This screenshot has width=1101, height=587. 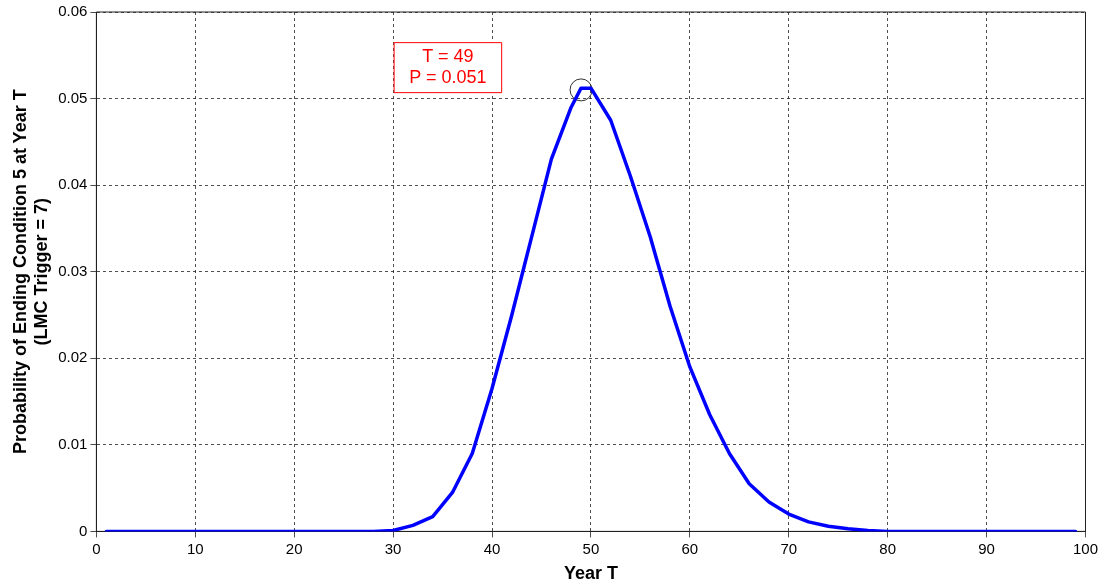 I want to click on x-tick-label: 20, so click(x=294, y=548).